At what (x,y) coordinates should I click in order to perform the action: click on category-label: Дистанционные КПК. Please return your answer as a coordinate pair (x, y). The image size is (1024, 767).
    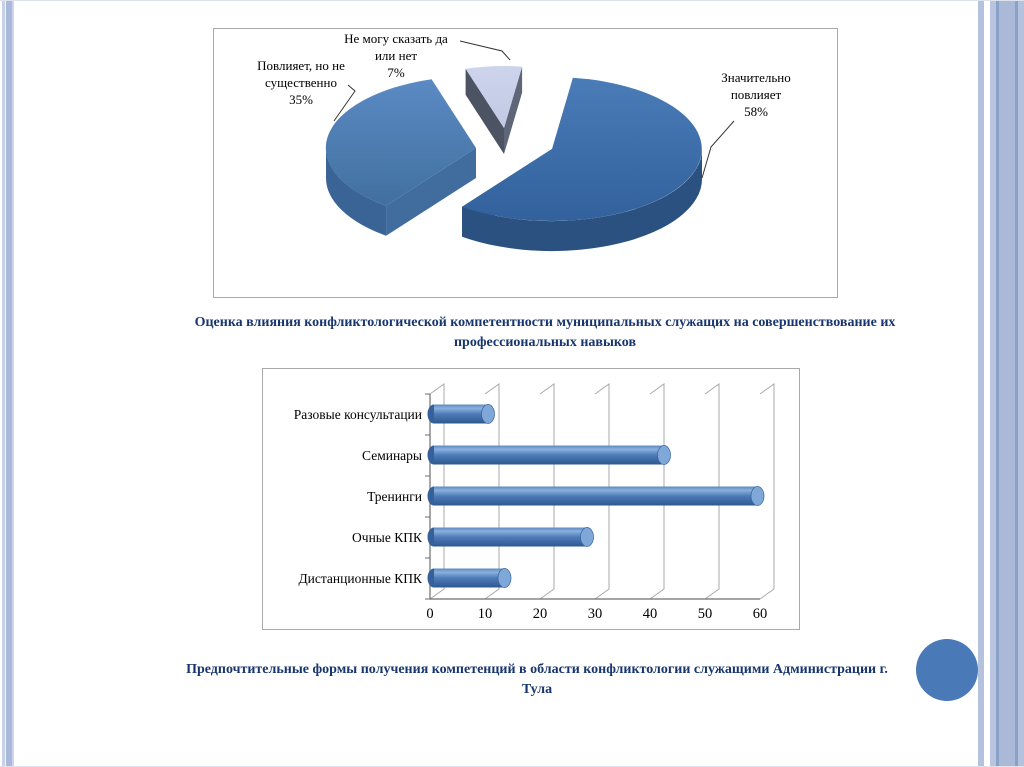
    Looking at the image, I should click on (360, 578).